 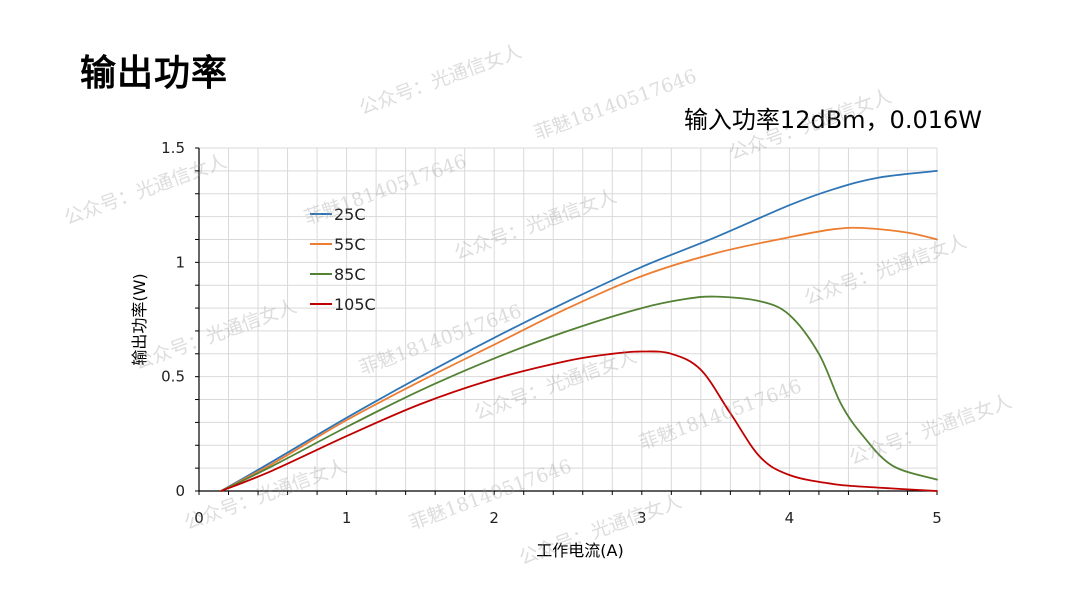 I want to click on y-tick-label: 0, so click(x=180, y=491).